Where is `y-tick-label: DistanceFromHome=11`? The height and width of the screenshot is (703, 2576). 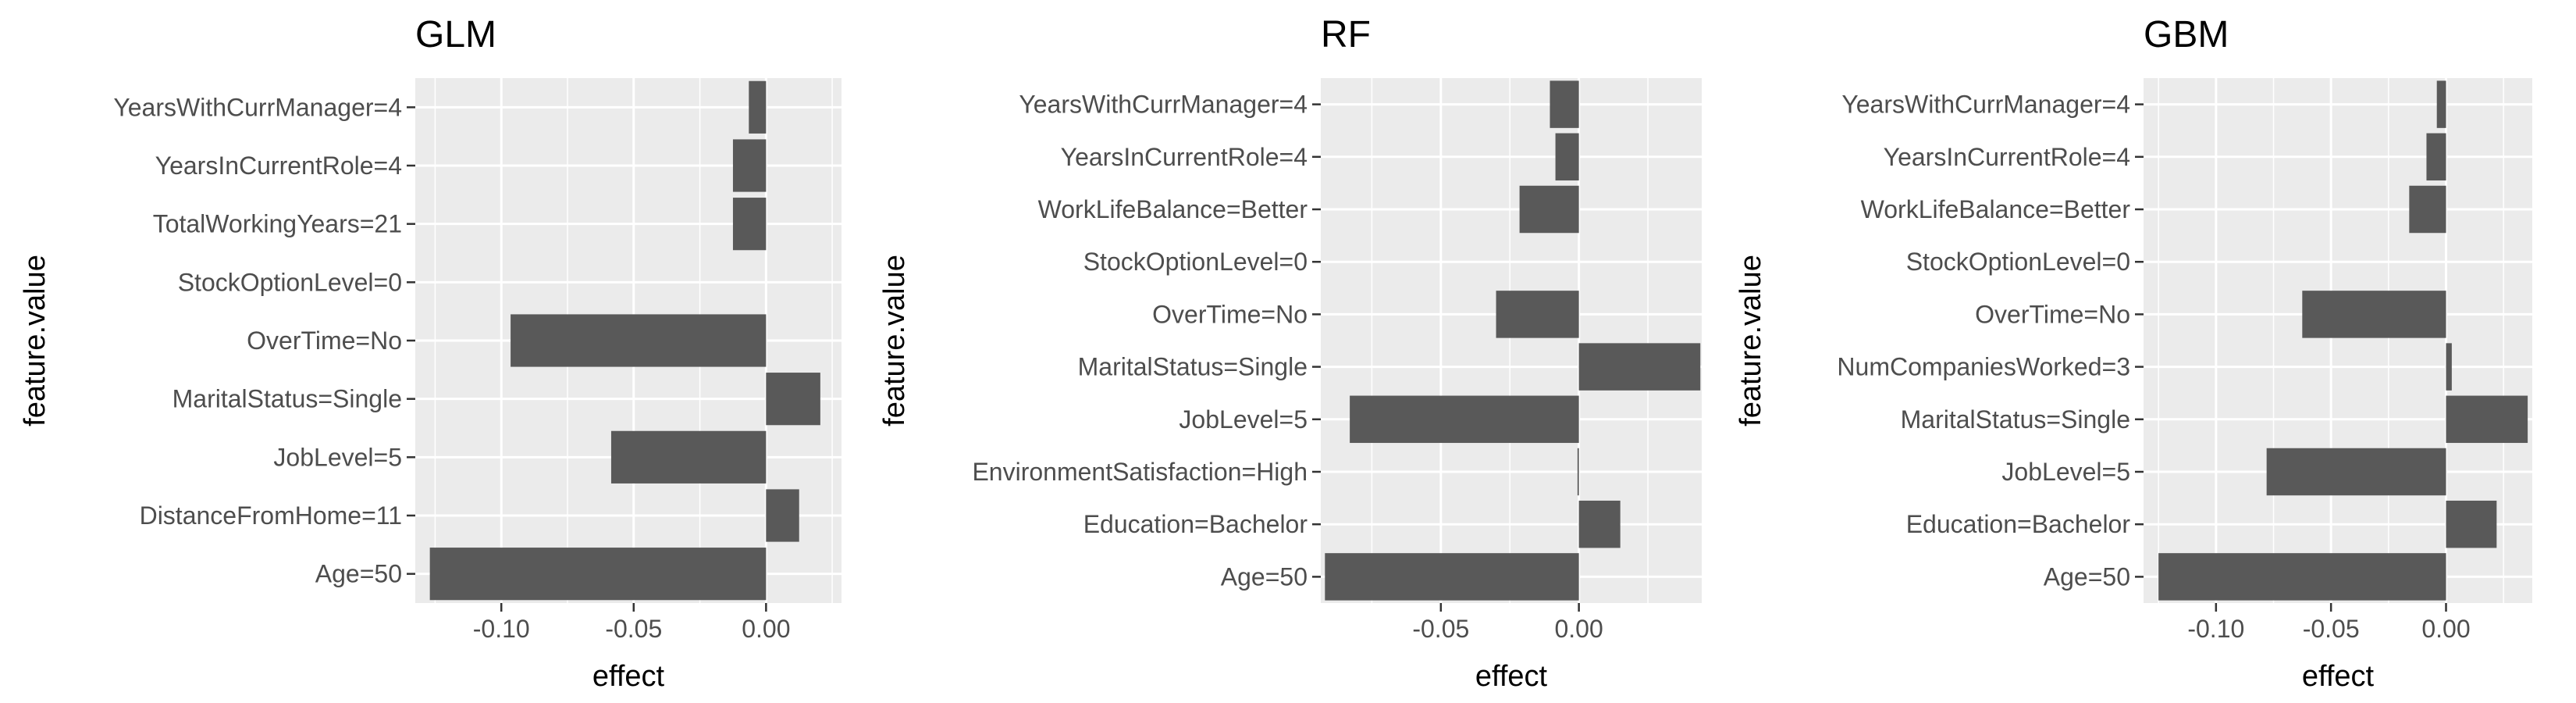
y-tick-label: DistanceFromHome=11 is located at coordinates (271, 515).